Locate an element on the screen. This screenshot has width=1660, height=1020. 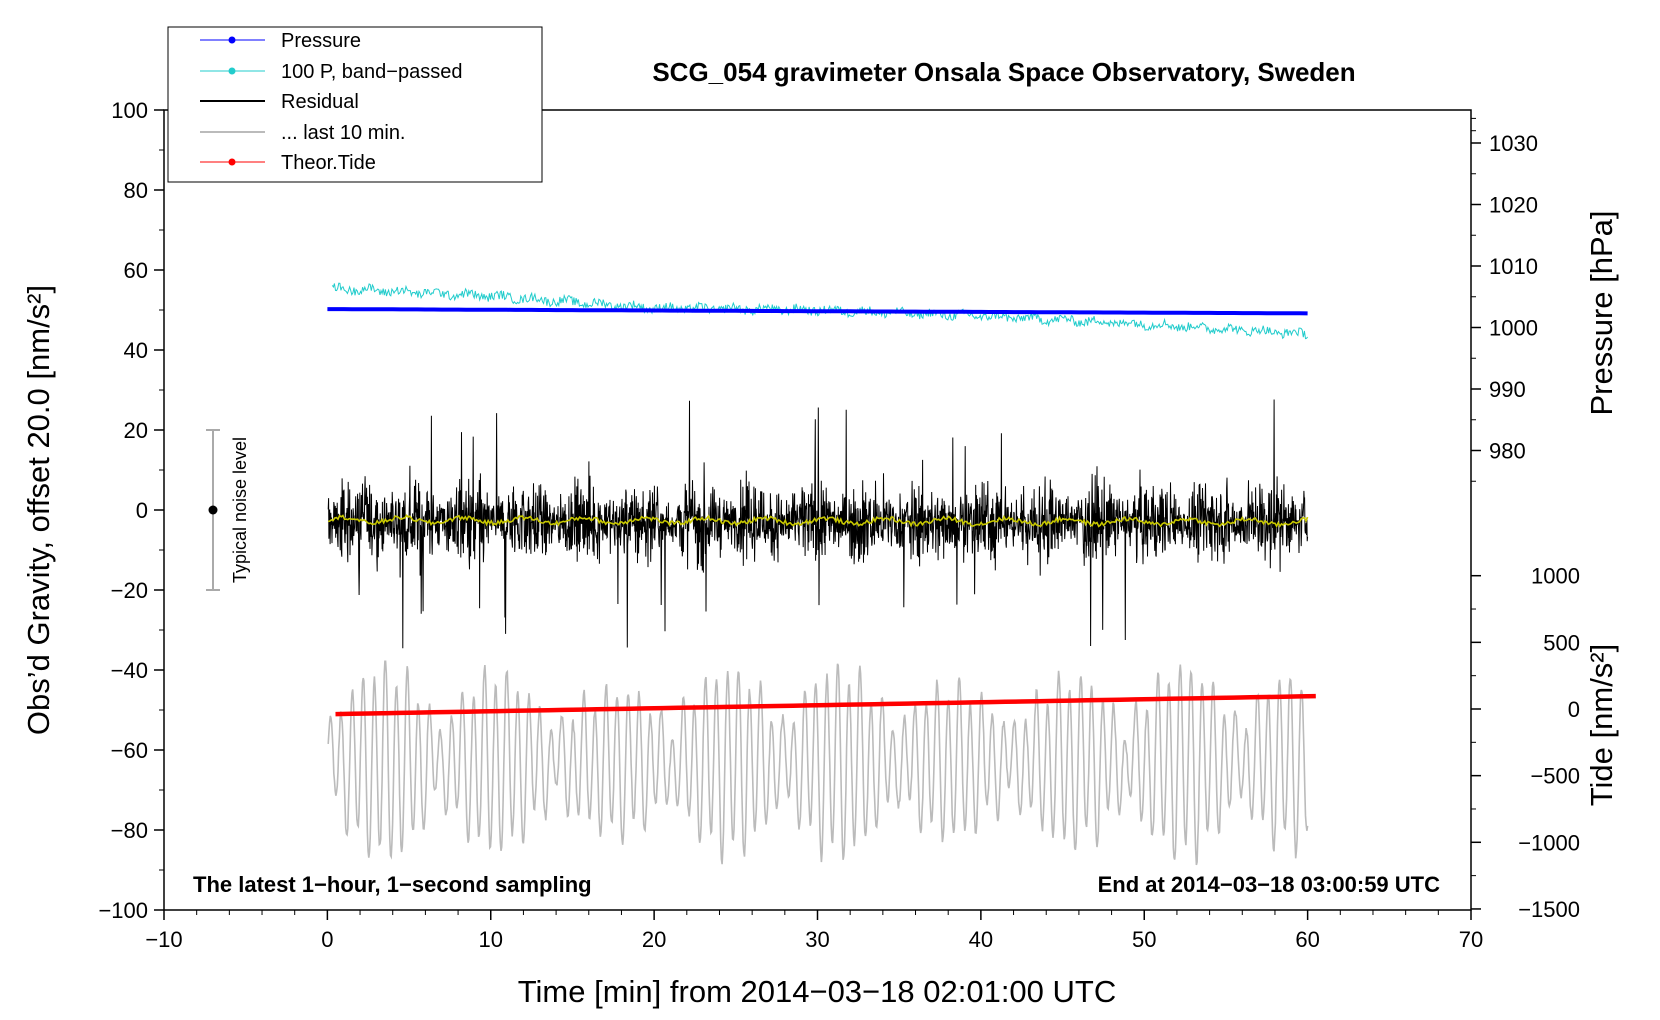
annotation-sampling: The latest 1−hour, 1−second sampling is located at coordinates (392, 884).